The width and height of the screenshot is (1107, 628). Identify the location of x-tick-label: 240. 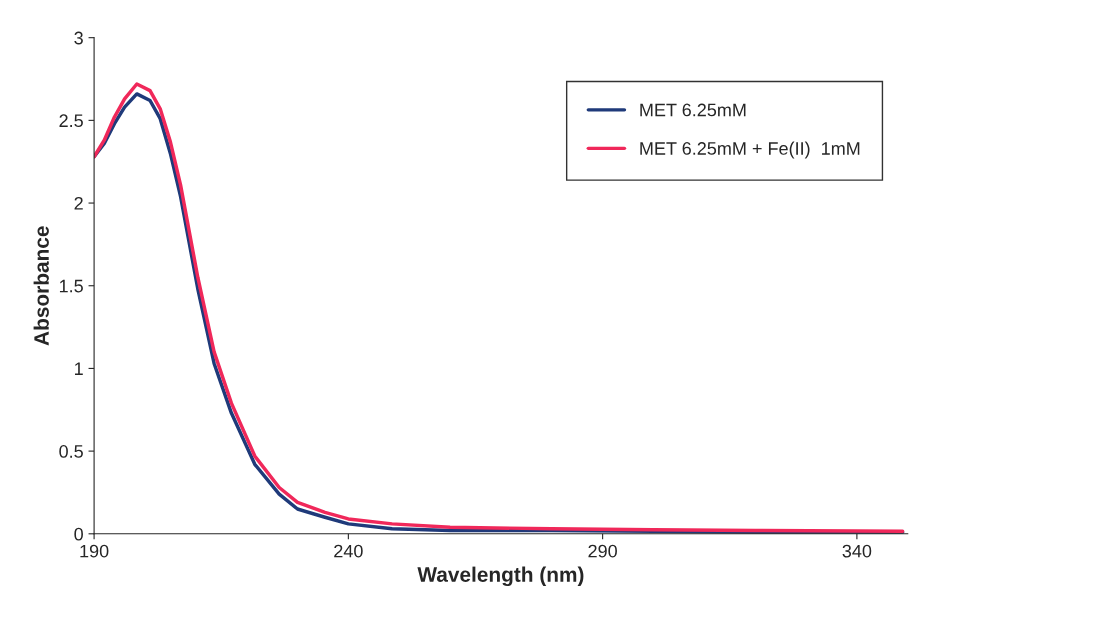
(348, 551).